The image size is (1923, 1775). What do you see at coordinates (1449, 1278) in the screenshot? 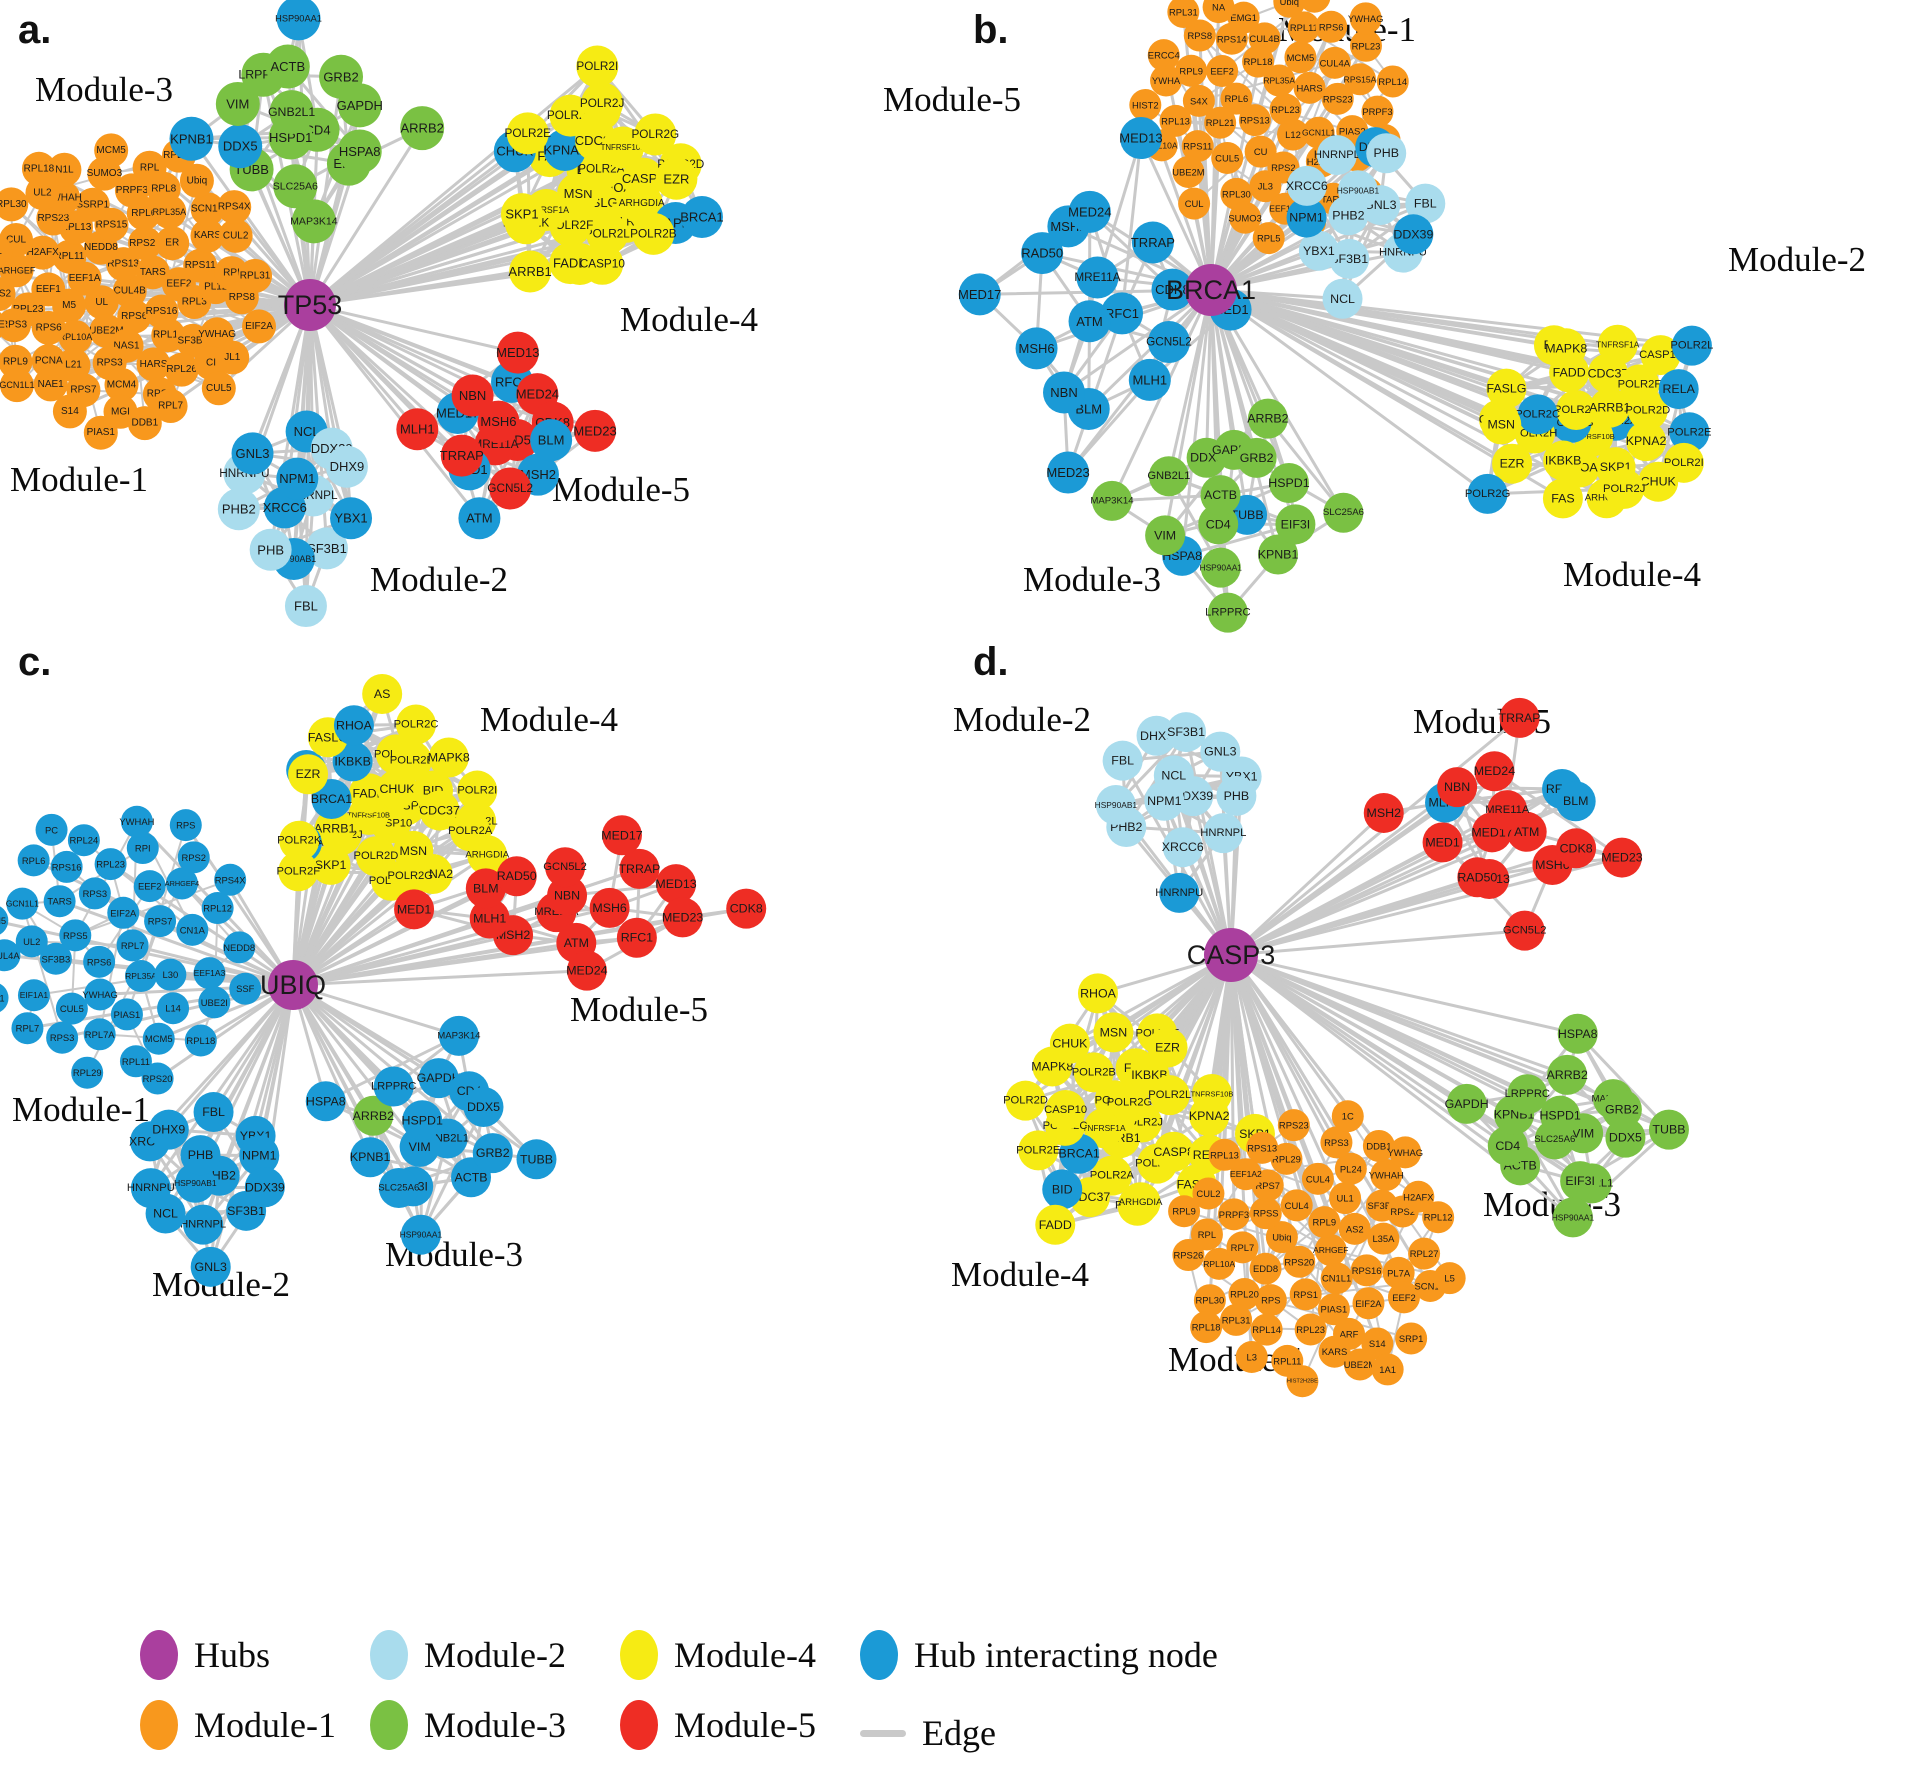
I see `network-node: L5` at bounding box center [1449, 1278].